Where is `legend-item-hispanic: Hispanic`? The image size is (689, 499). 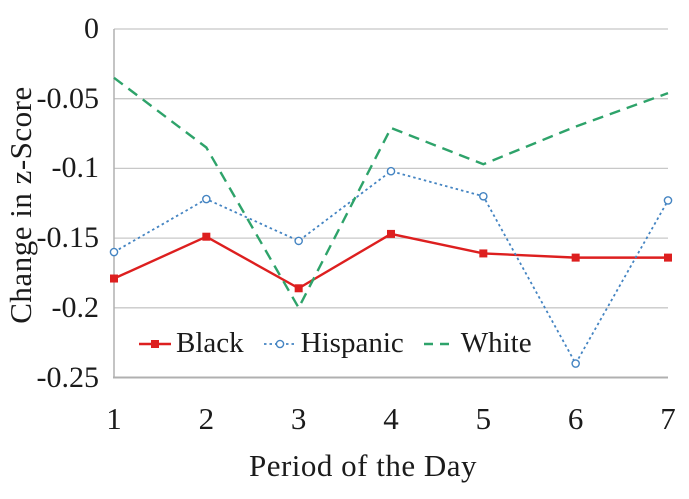 legend-item-hispanic: Hispanic is located at coordinates (333, 343).